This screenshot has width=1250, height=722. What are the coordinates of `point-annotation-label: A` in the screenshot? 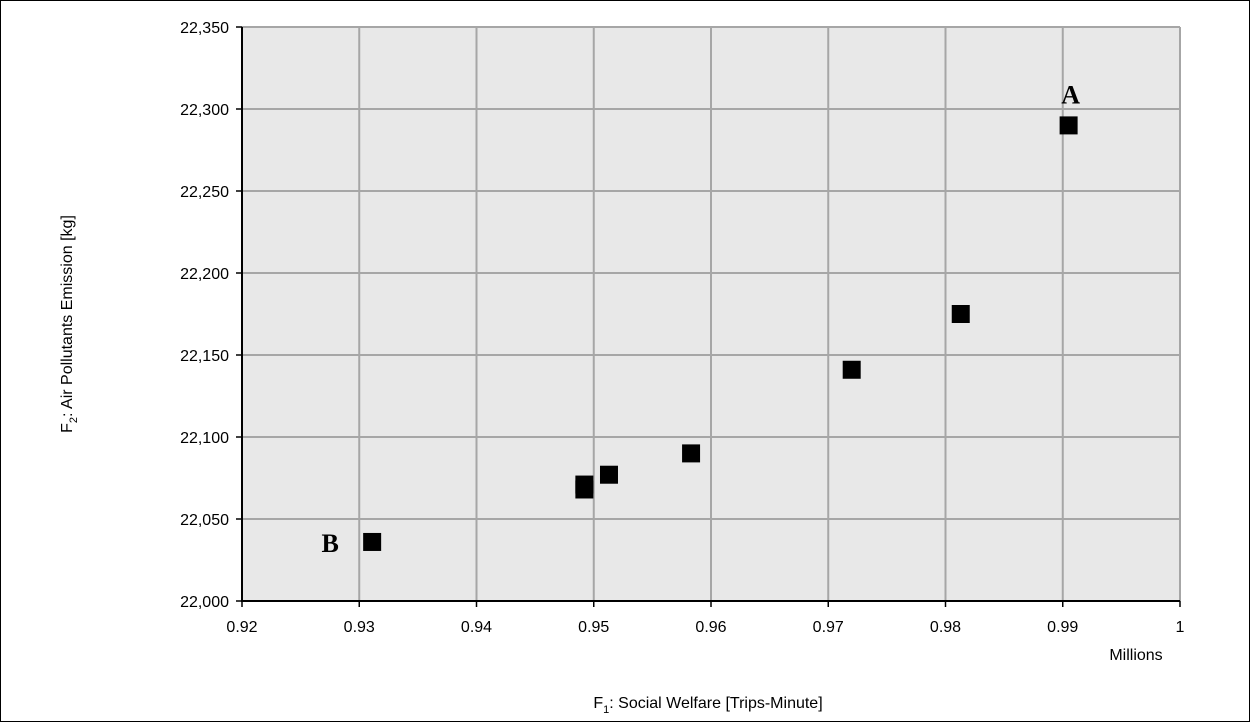 It's located at (1070, 94).